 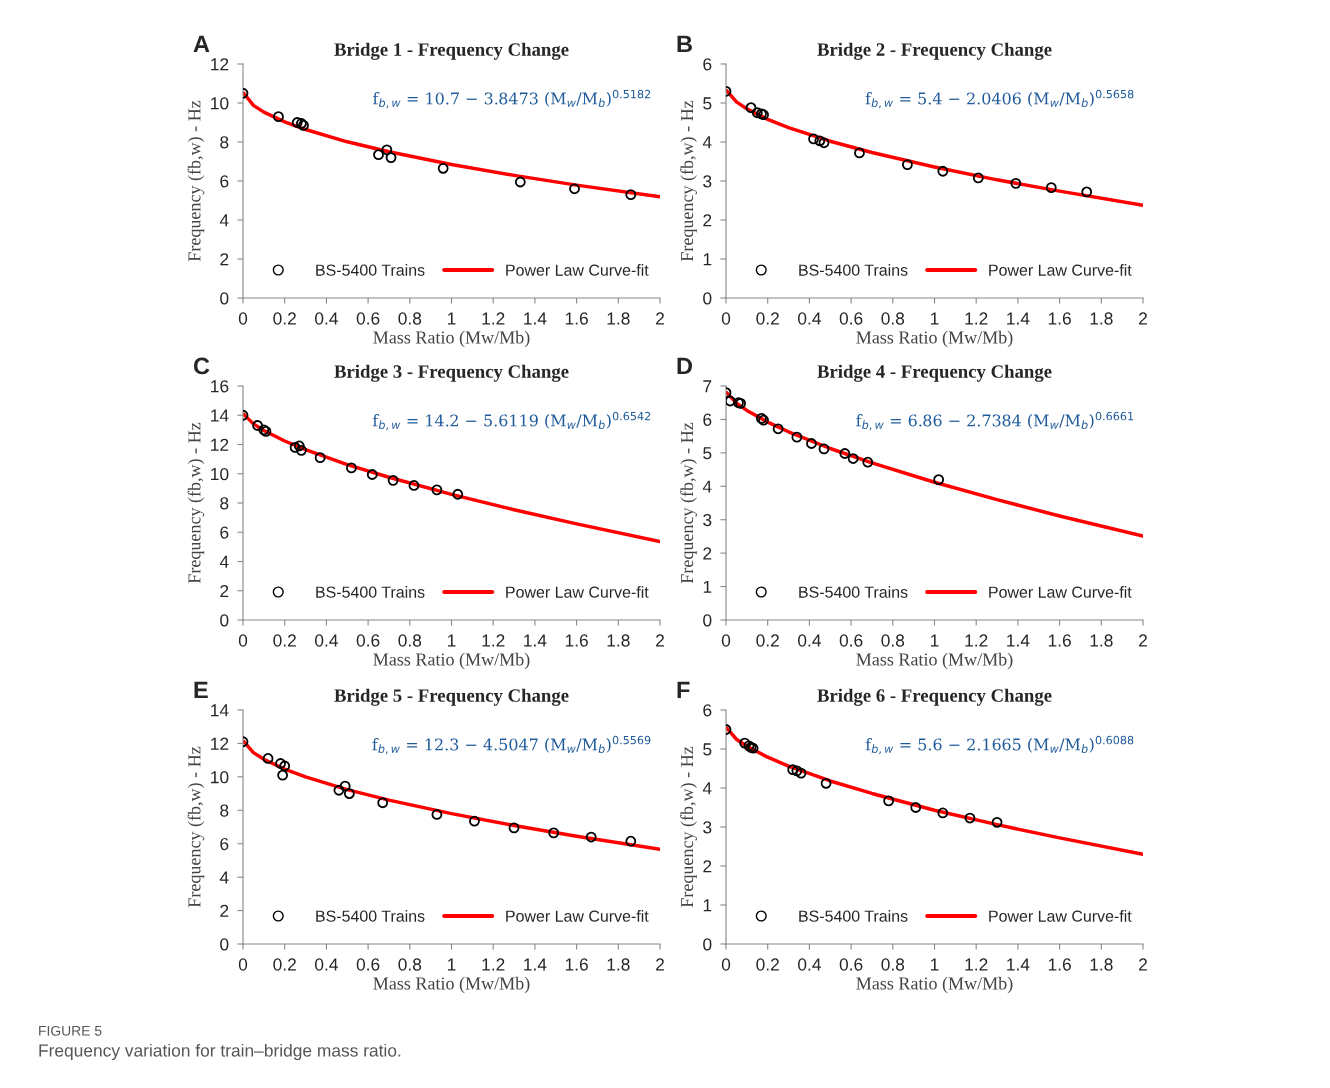 What do you see at coordinates (451, 373) in the screenshot?
I see `chart-title: Bridge 3 - Frequency Change` at bounding box center [451, 373].